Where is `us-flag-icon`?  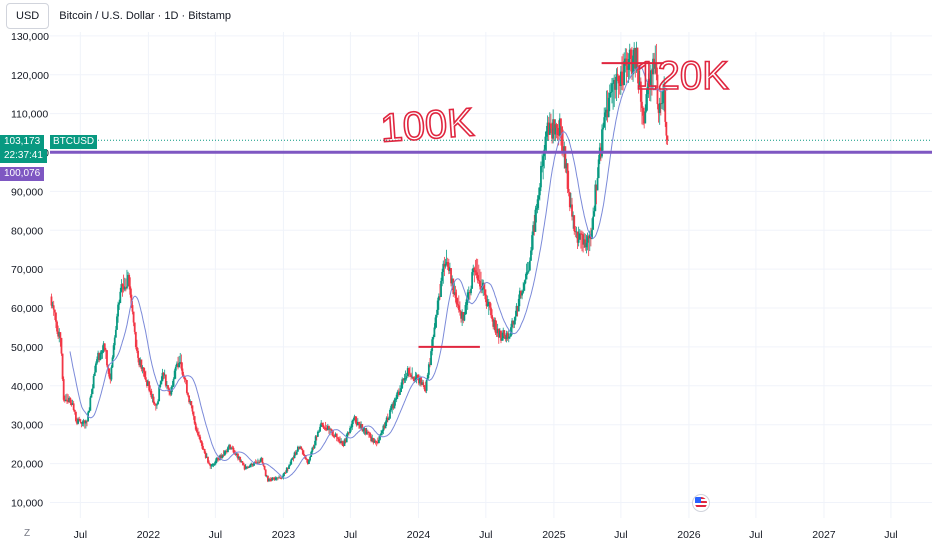
us-flag-icon is located at coordinates (701, 503).